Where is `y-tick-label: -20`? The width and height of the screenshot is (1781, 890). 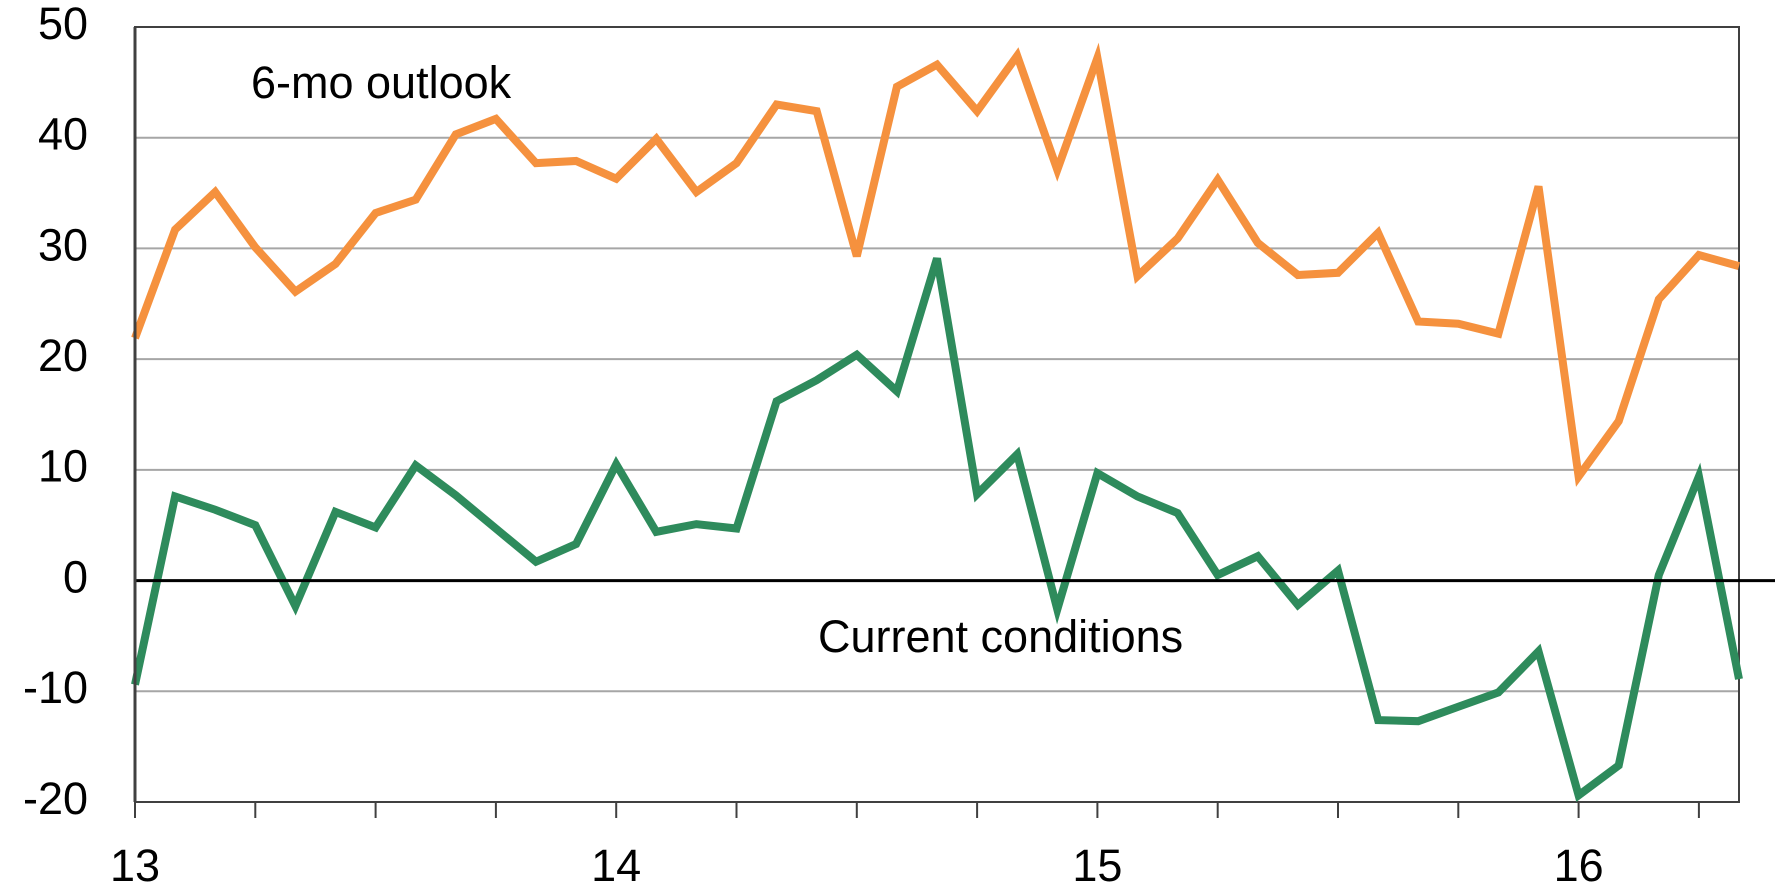
y-tick-label: -20 is located at coordinates (55, 798).